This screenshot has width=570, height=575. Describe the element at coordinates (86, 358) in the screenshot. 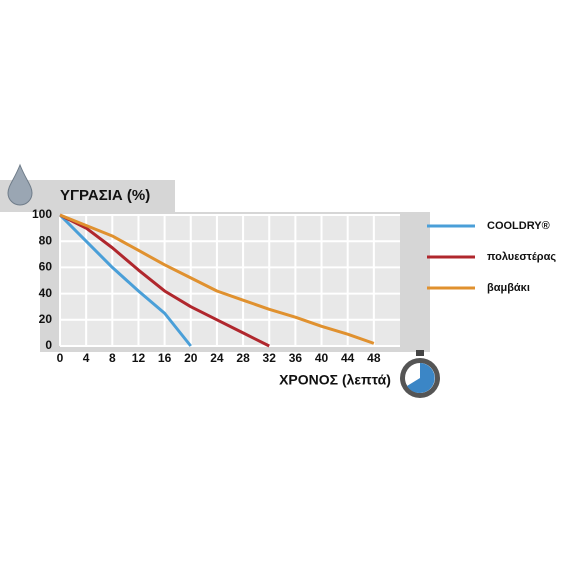

I see `x-tick-label: 4` at that location.